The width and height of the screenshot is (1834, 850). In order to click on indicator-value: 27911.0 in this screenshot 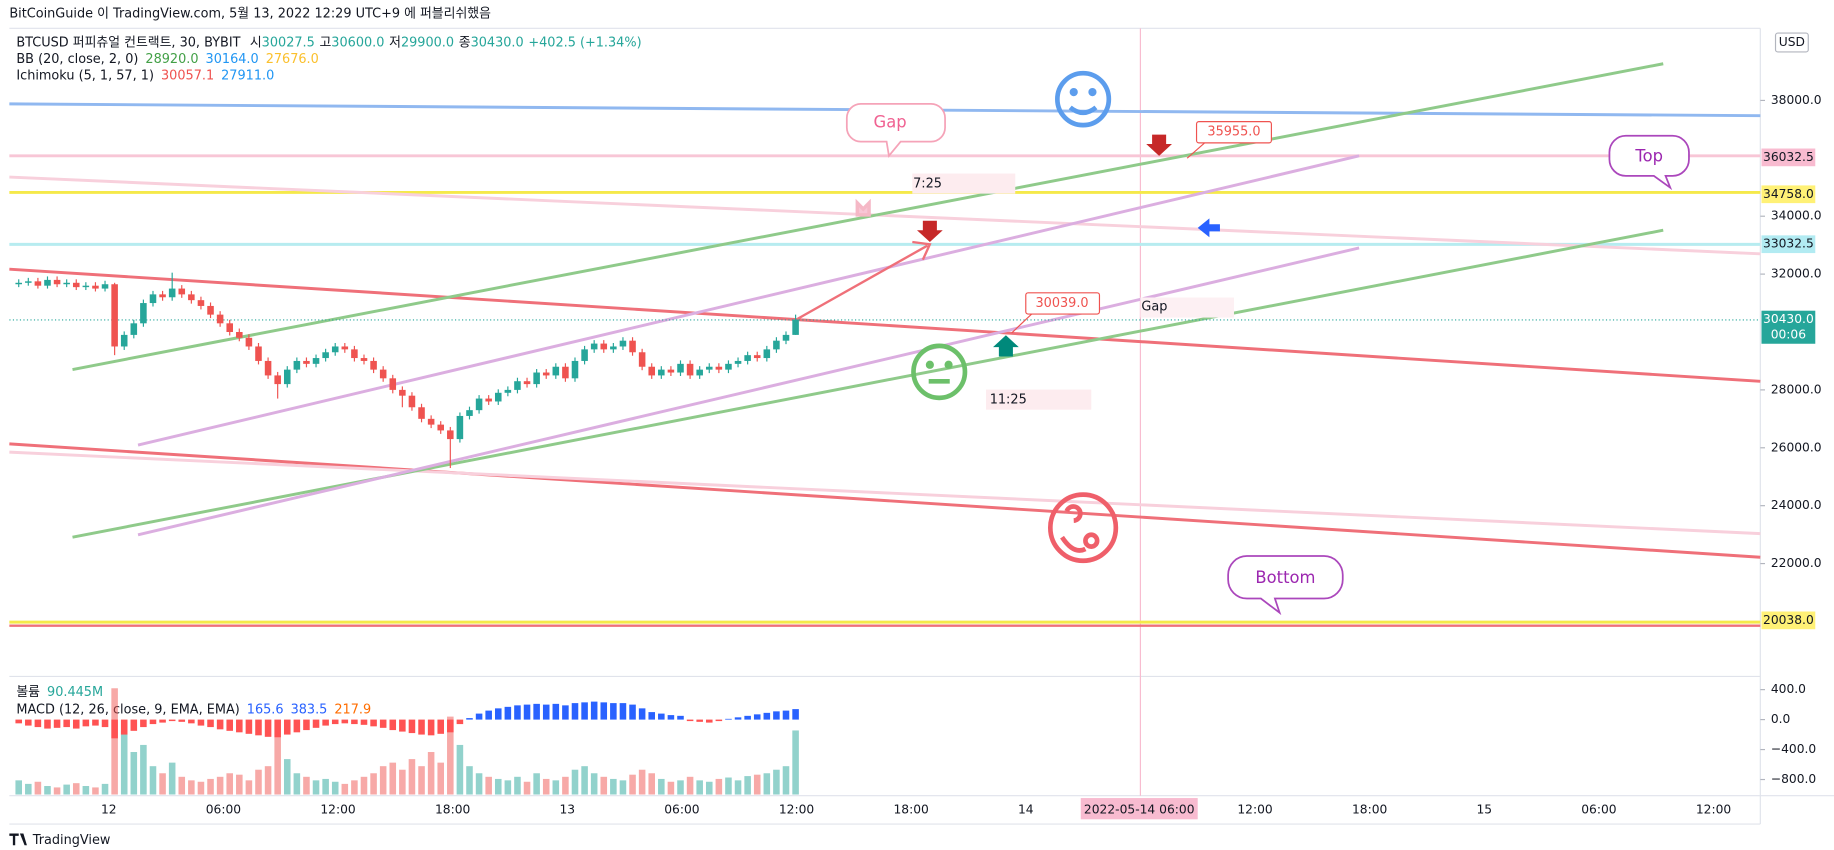, I will do `click(247, 75)`.